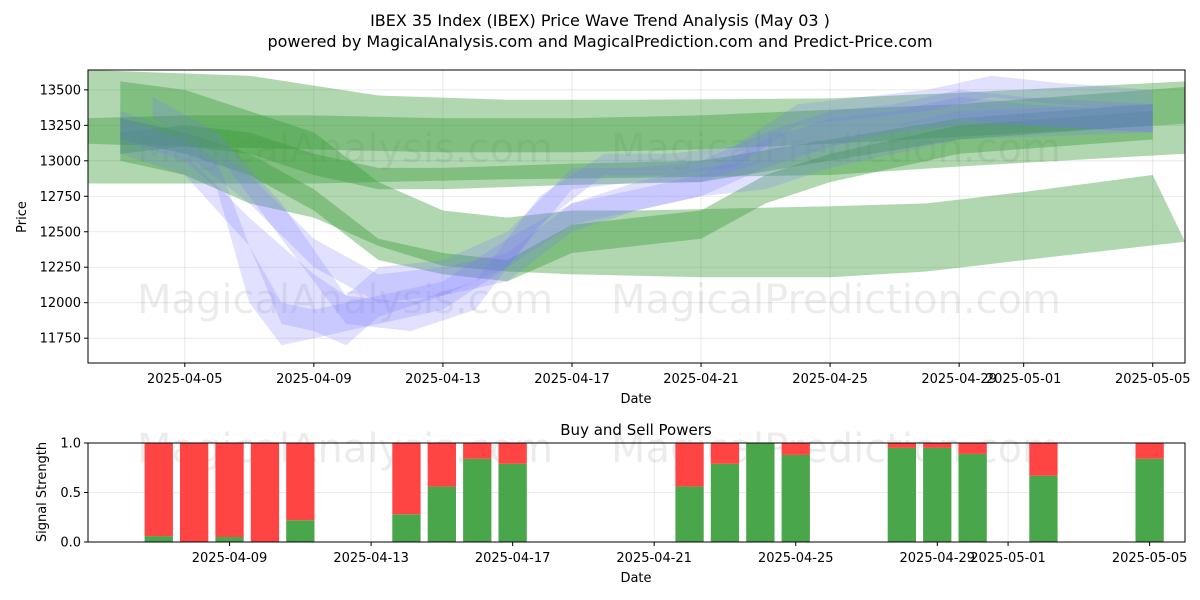 The width and height of the screenshot is (1200, 600). Describe the element at coordinates (701, 379) in the screenshot. I see `price-x-tick-label: 2025-04-21` at that location.